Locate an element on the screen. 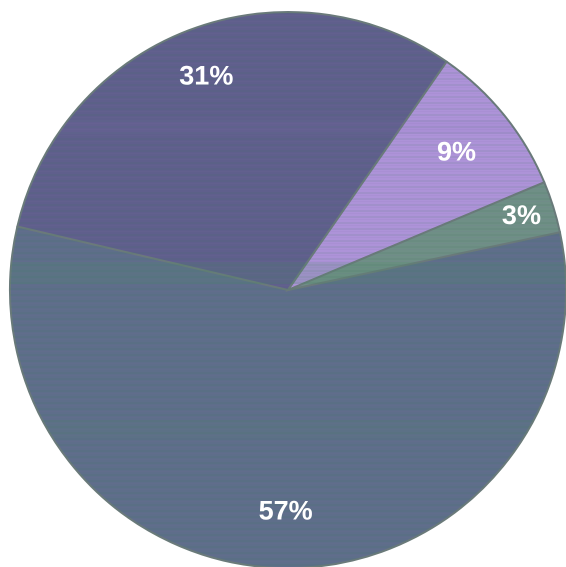  slice-label: 31% is located at coordinates (206, 75).